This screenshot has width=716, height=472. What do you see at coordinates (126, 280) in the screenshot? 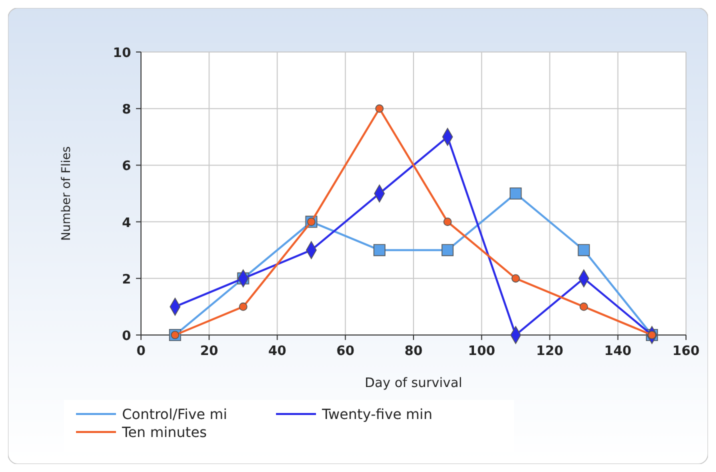
I see `y-tick-label: 2` at bounding box center [126, 280].